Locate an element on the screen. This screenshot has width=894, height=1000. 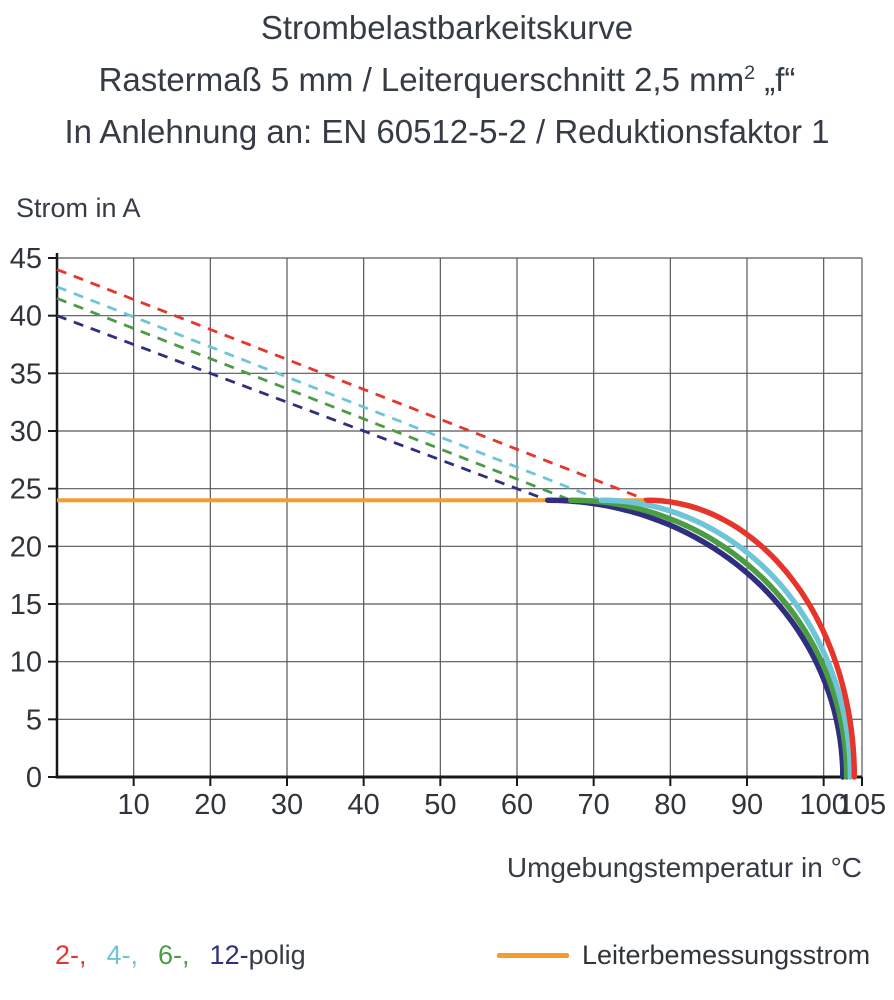
svg-text: 100 is located at coordinates (823, 805).